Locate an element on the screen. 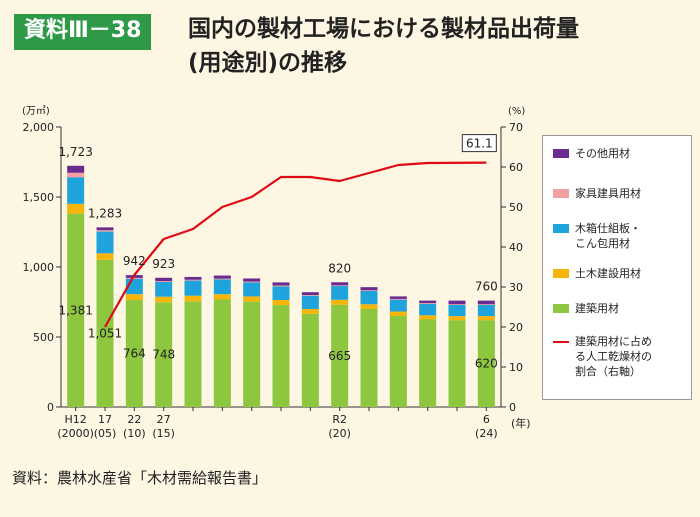 The image size is (700, 517). x-tick-sublabel: (2000) is located at coordinates (75, 433).